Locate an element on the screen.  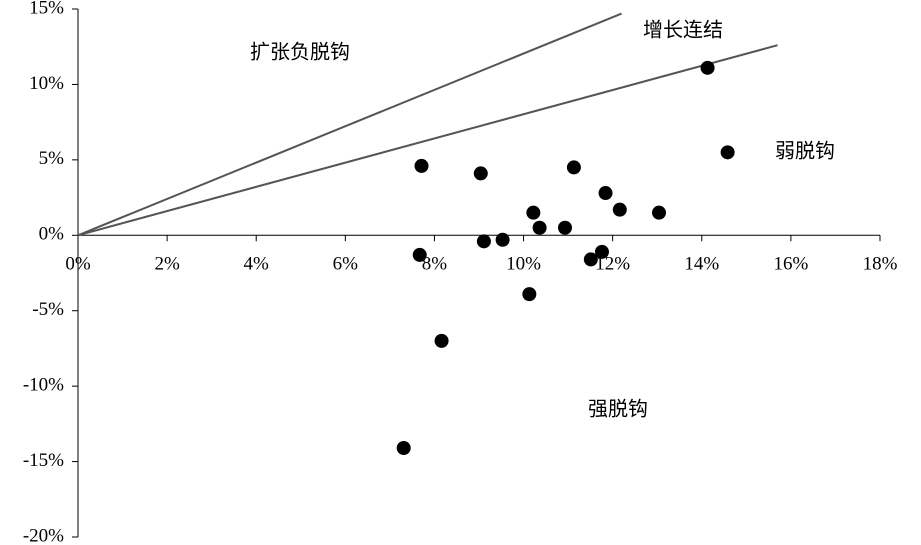
y-tick-label: 10% is located at coordinates (46, 83).